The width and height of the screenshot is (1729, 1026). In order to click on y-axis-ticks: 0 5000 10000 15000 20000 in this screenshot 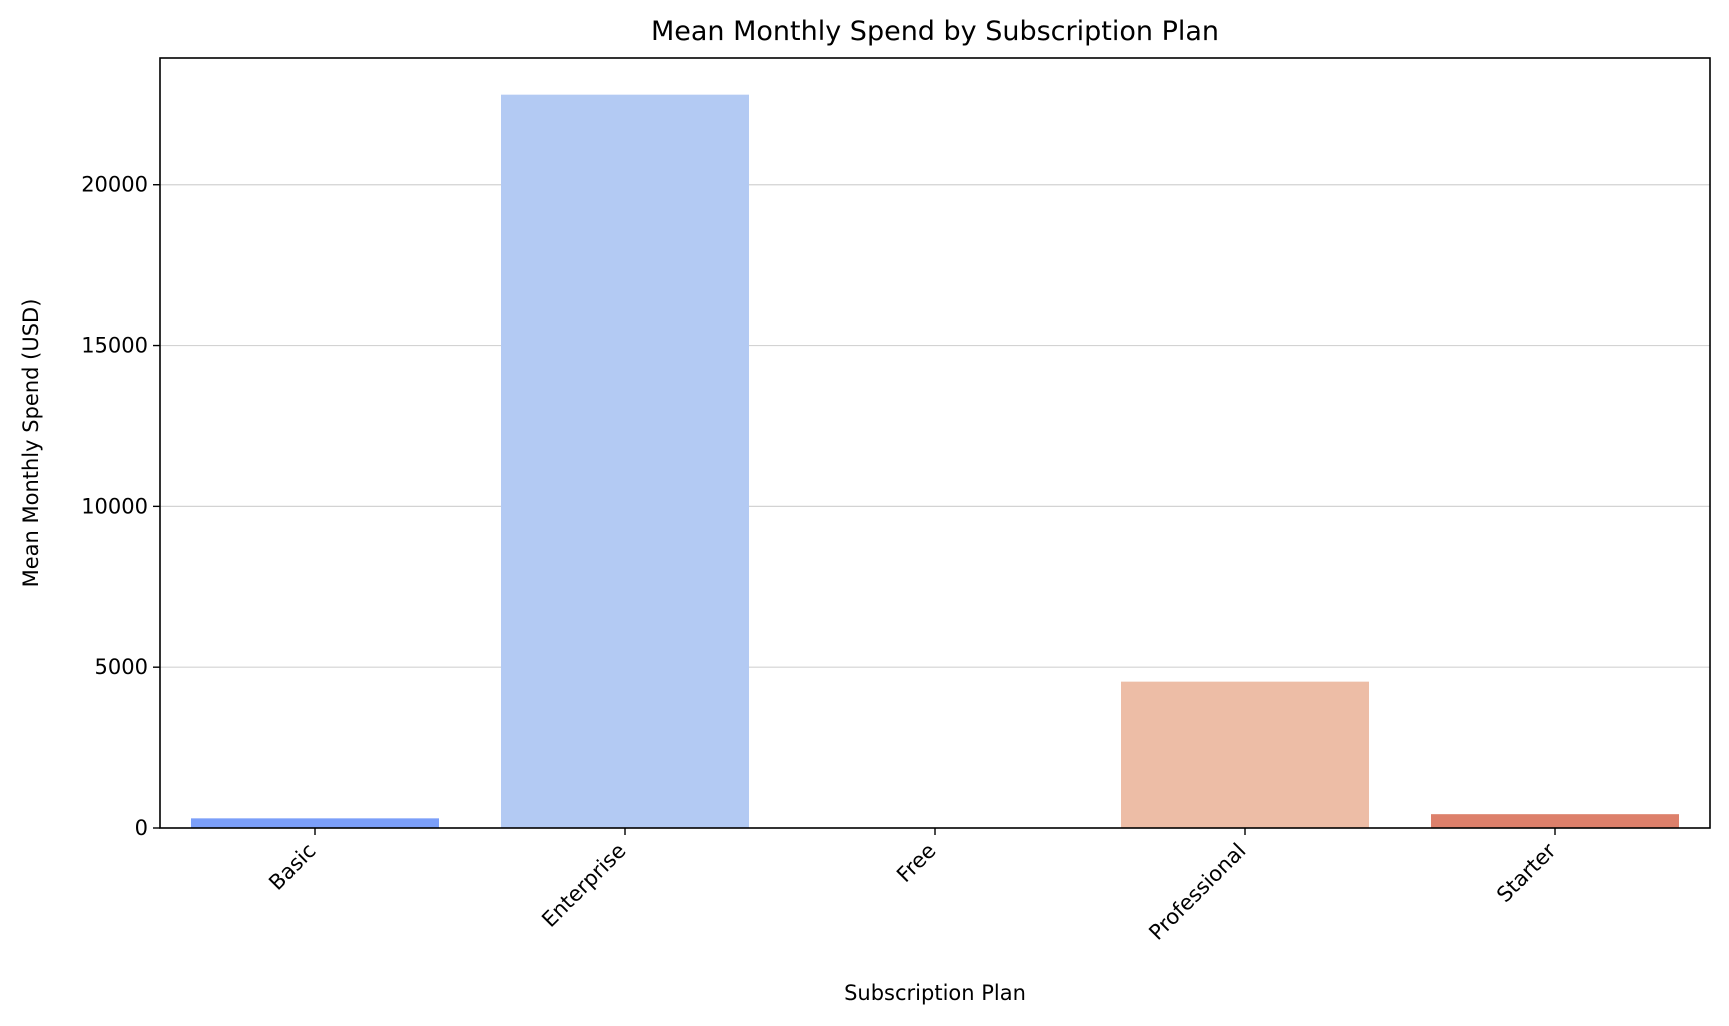, I will do `click(120, 506)`.